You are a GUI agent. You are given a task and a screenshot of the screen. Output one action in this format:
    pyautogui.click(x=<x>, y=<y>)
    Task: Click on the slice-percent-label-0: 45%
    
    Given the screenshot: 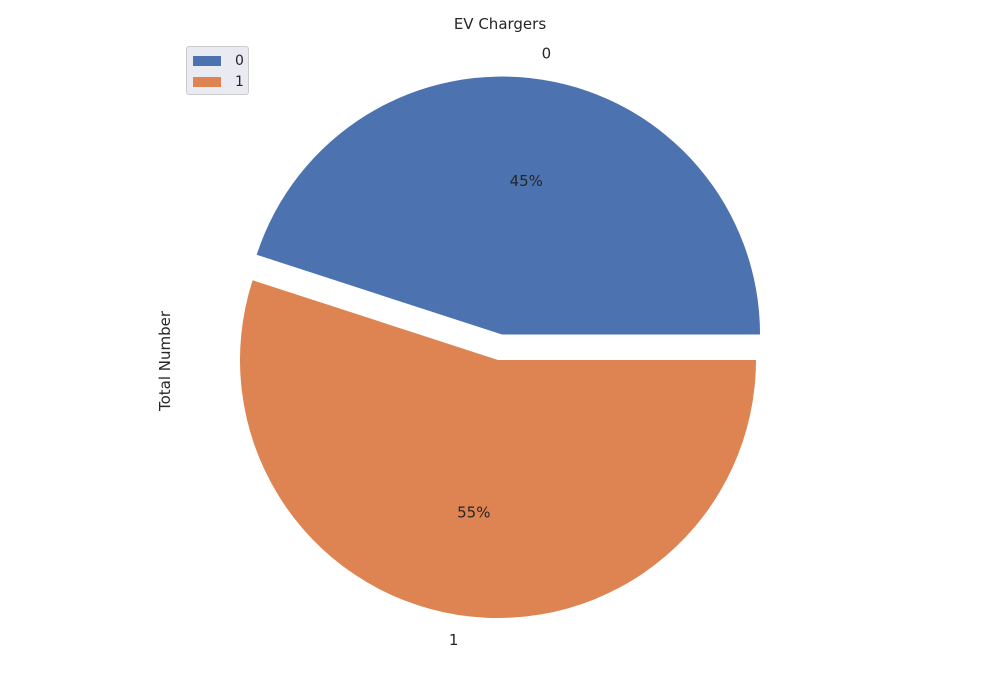 What is the action you would take?
    pyautogui.click(x=526, y=181)
    